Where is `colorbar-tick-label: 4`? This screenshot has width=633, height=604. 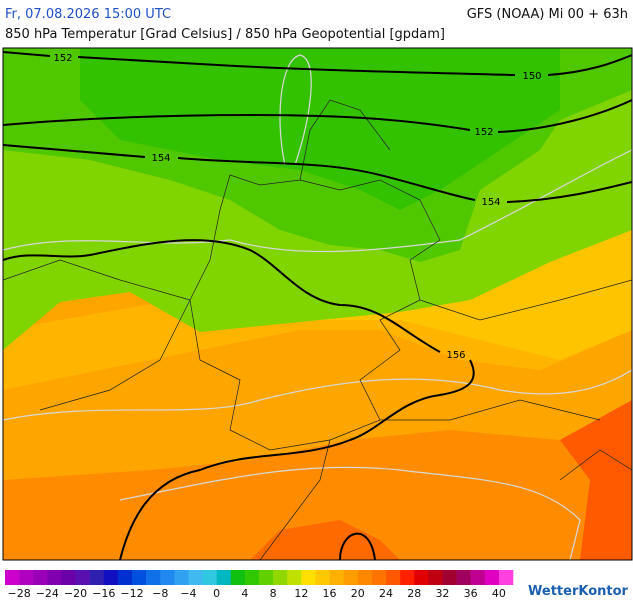
colorbar-tick-label: 4 is located at coordinates (244, 593).